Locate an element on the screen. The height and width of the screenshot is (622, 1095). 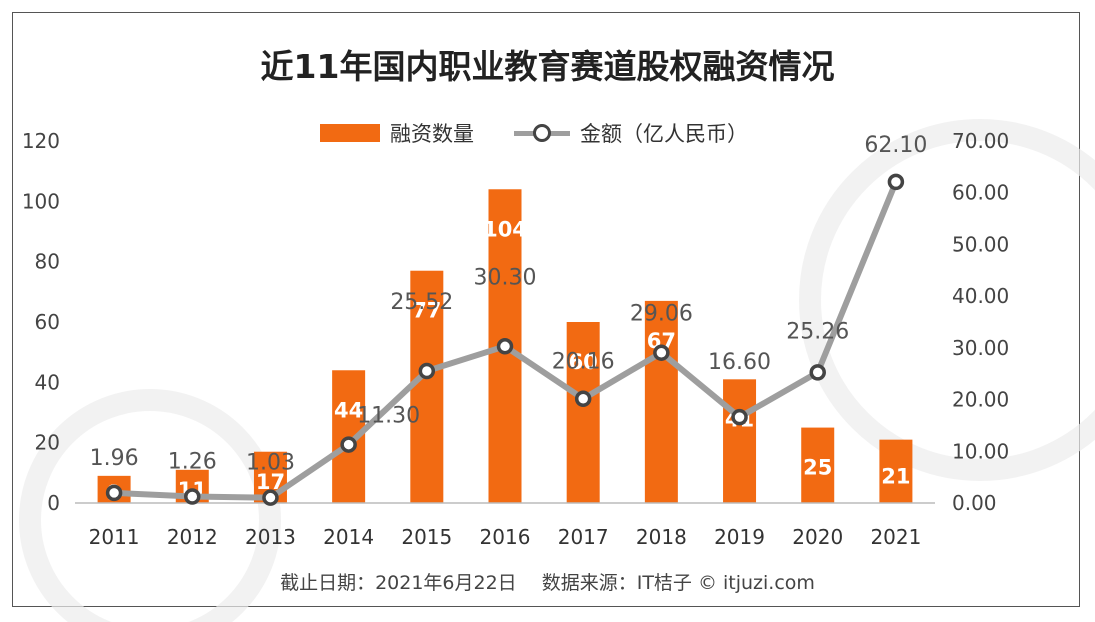
x-tick-label: 2011 is located at coordinates (114, 537).